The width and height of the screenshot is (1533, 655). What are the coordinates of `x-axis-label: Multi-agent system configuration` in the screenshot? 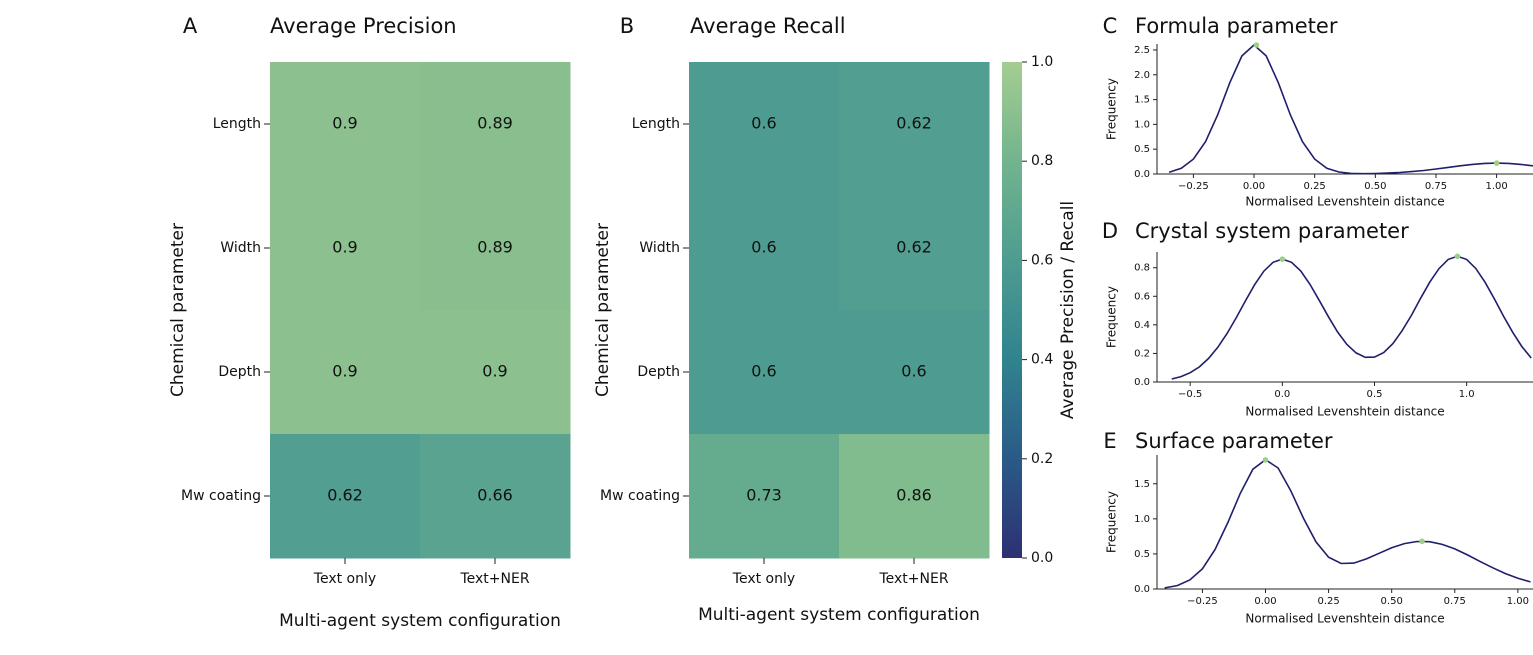 It's located at (839, 615).